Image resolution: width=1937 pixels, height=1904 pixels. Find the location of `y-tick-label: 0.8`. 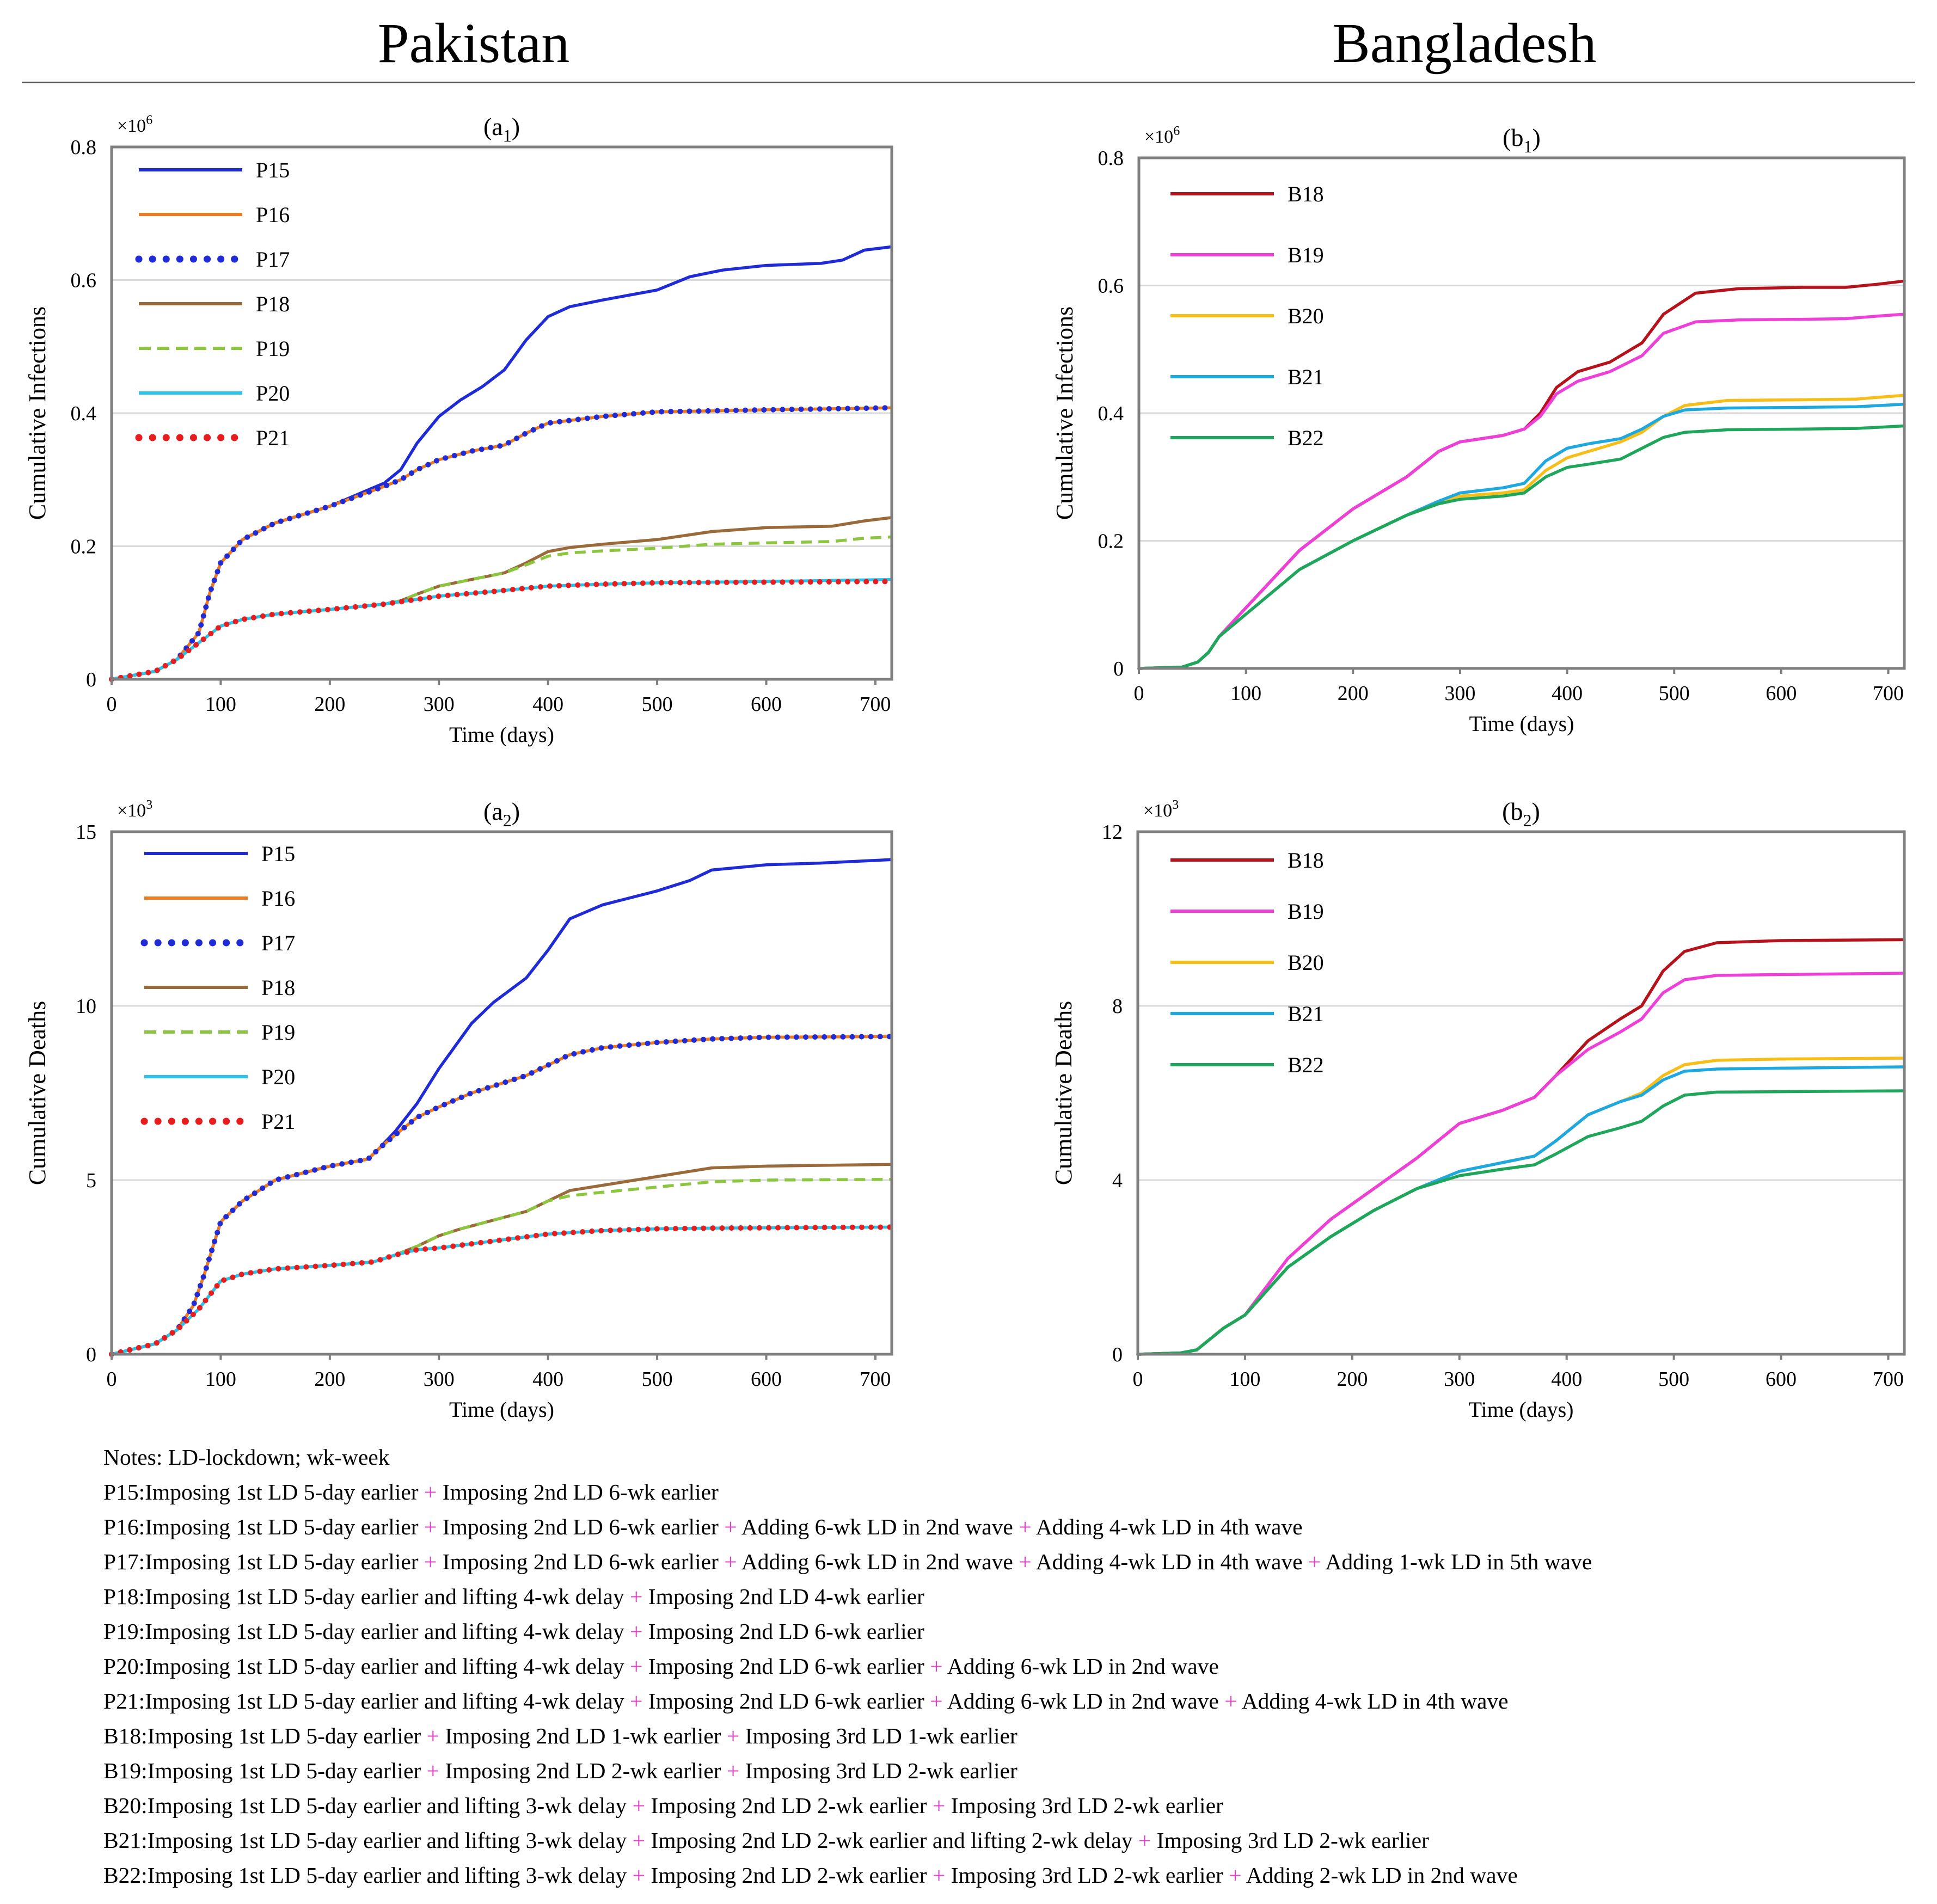

y-tick-label: 0.8 is located at coordinates (84, 147).